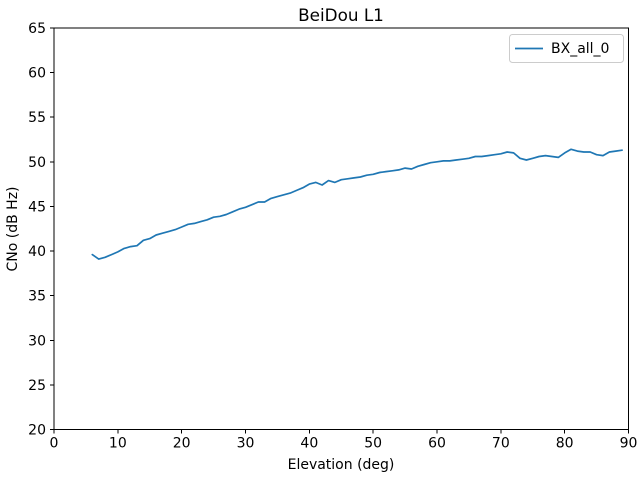  I want to click on x-tick-label: 80, so click(565, 444).